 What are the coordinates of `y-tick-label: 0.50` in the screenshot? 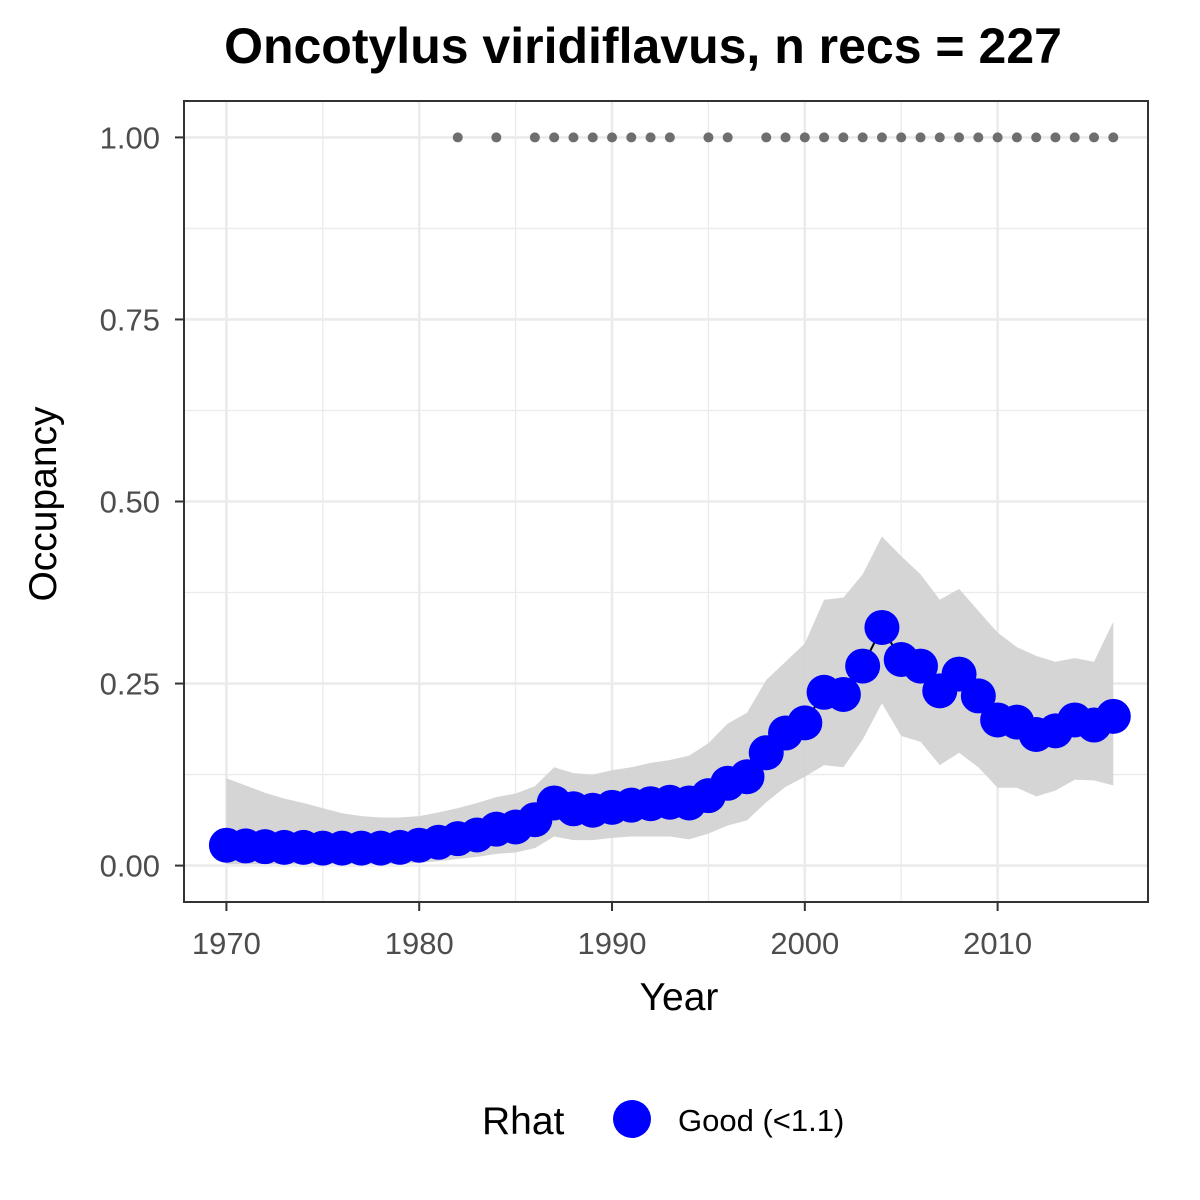 It's located at (130, 502).